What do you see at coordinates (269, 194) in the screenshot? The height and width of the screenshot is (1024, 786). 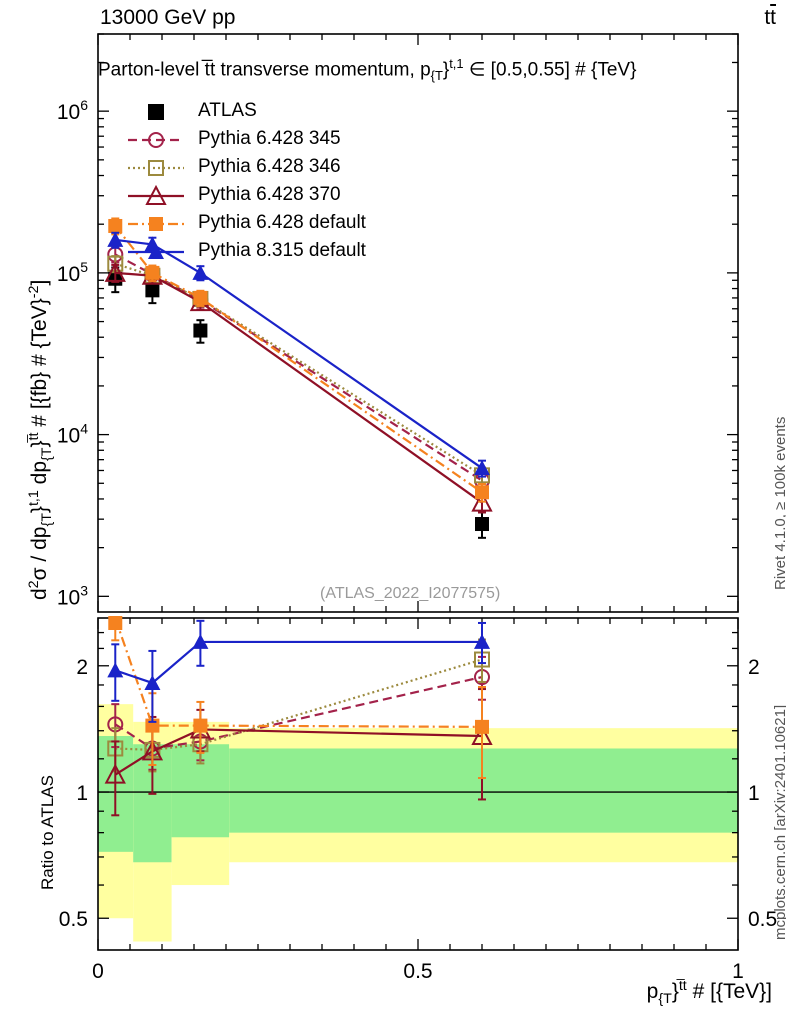 I see `legend-label: Pythia 6.428 370` at bounding box center [269, 194].